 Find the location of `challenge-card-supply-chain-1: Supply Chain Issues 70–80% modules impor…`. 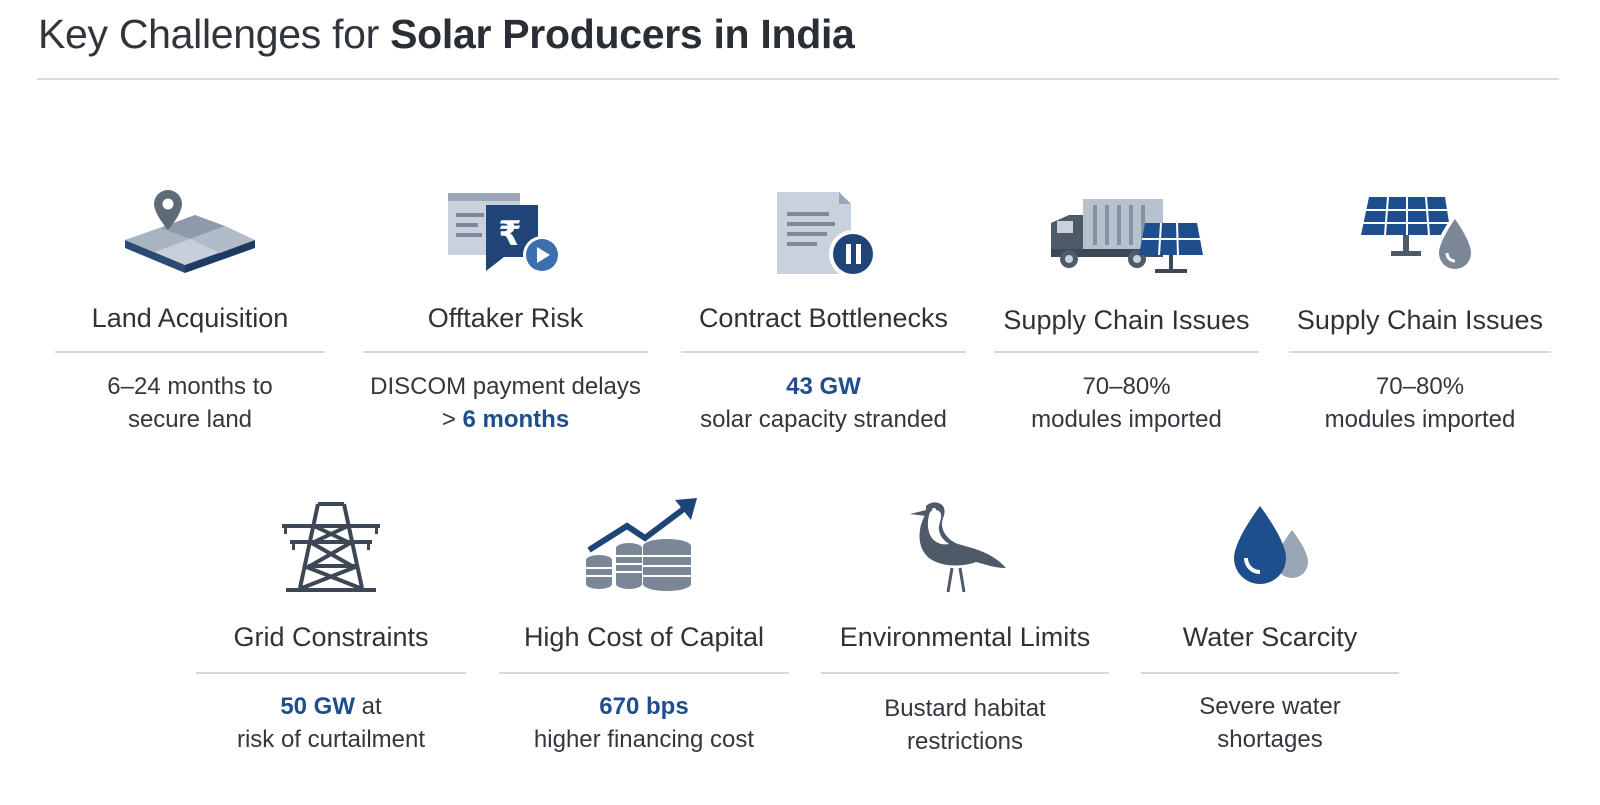

challenge-card-supply-chain-1: Supply Chain Issues 70–80% modules impor… is located at coordinates (1126, 315).